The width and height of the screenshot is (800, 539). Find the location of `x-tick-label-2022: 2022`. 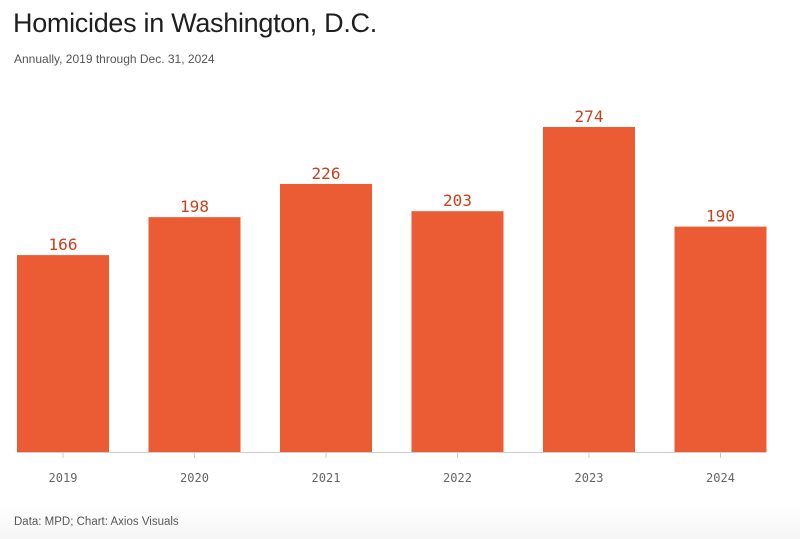

x-tick-label-2022: 2022 is located at coordinates (457, 478).